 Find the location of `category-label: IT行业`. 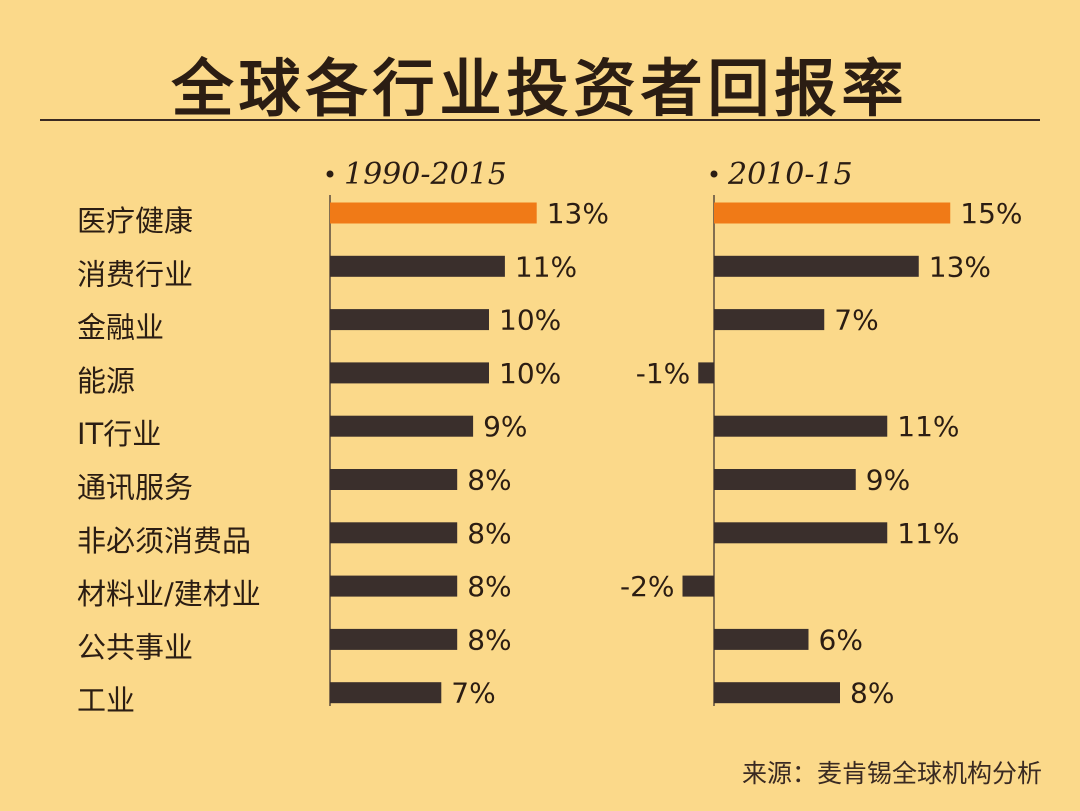

category-label: IT行业 is located at coordinates (119, 434).